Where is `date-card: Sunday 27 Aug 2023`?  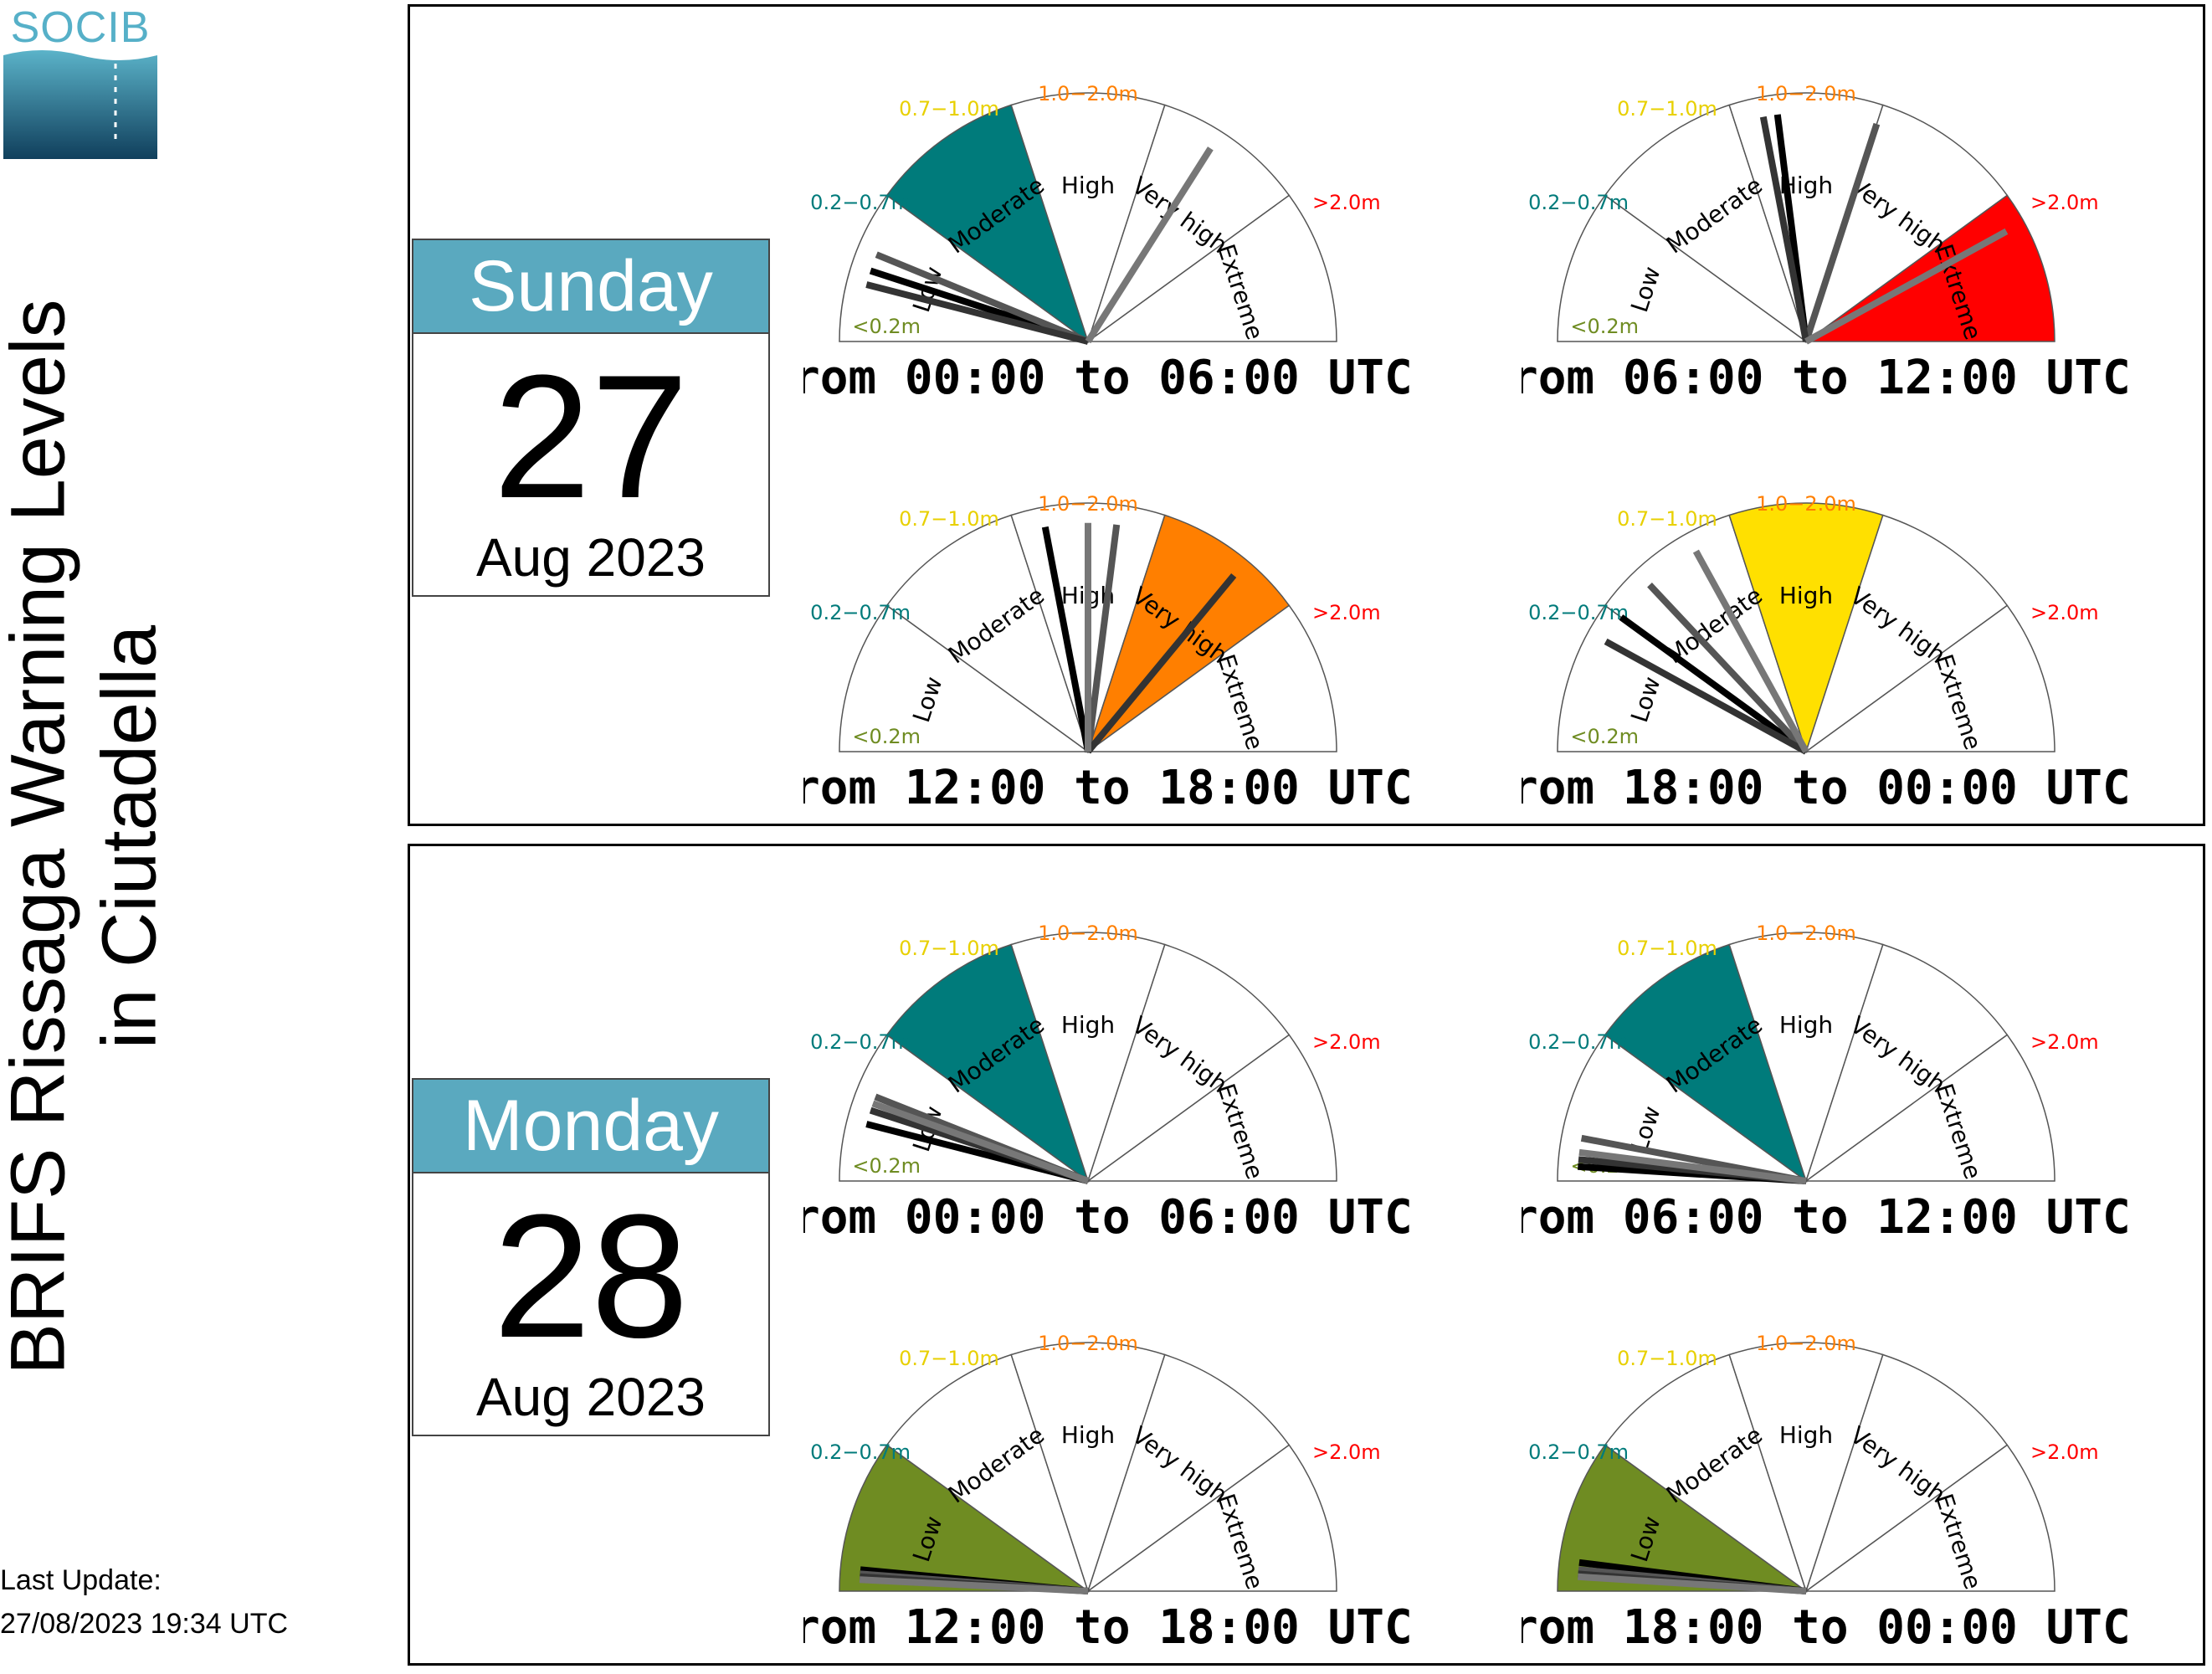 date-card: Sunday 27 Aug 2023 is located at coordinates (591, 418).